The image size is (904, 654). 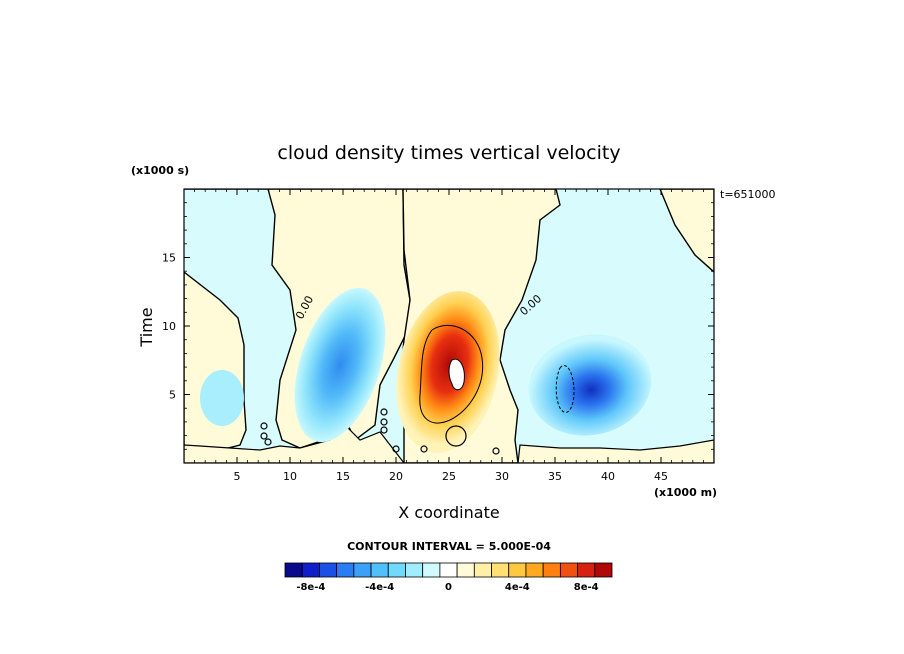 What do you see at coordinates (748, 194) in the screenshot?
I see `time-annotation: t=651000` at bounding box center [748, 194].